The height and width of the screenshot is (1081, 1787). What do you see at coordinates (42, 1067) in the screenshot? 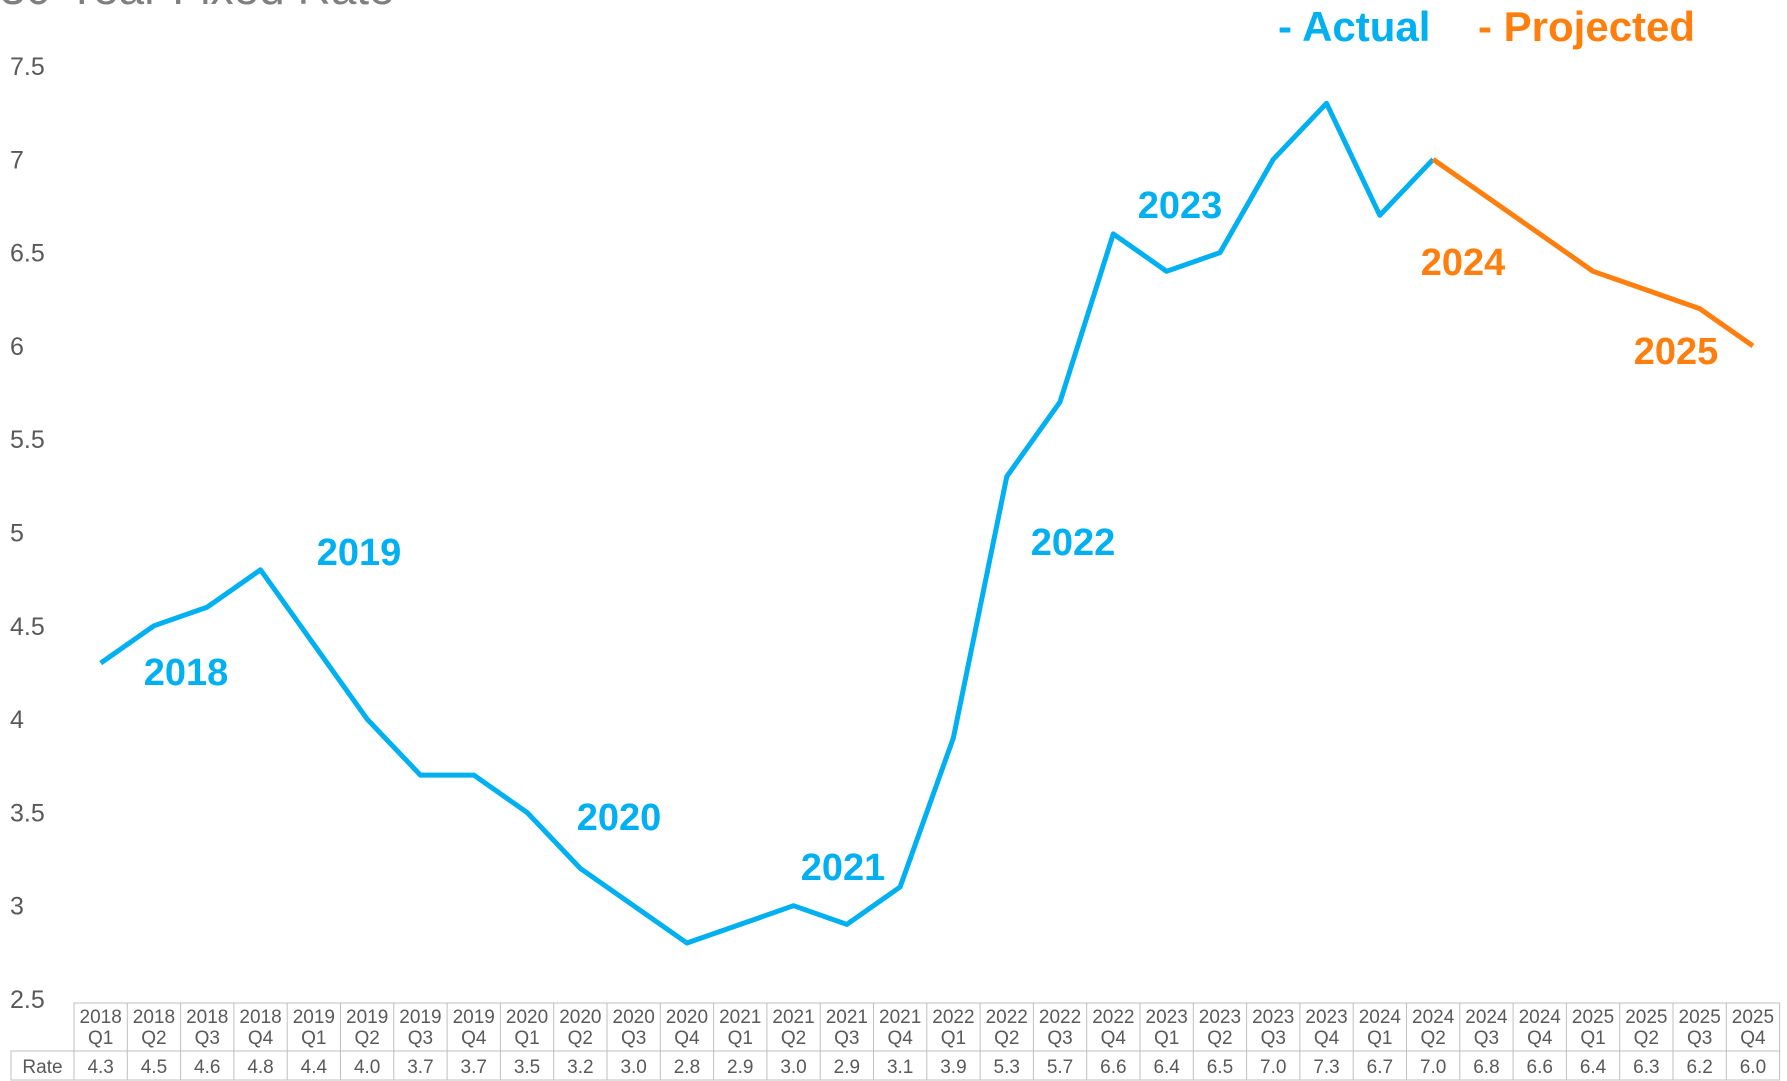
I see `row-header: Rate` at bounding box center [42, 1067].